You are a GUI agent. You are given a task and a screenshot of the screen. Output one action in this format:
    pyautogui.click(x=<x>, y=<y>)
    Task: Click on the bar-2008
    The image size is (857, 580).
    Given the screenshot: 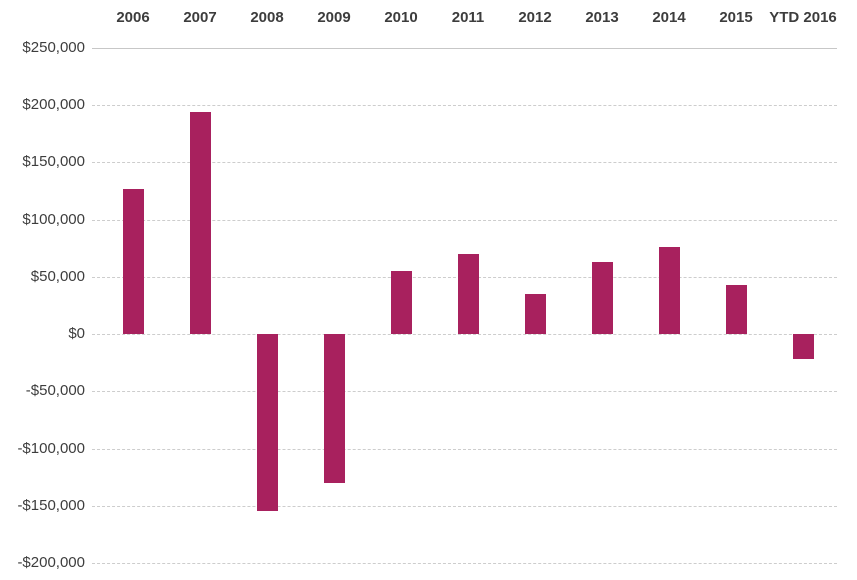 What is the action you would take?
    pyautogui.click(x=267, y=423)
    